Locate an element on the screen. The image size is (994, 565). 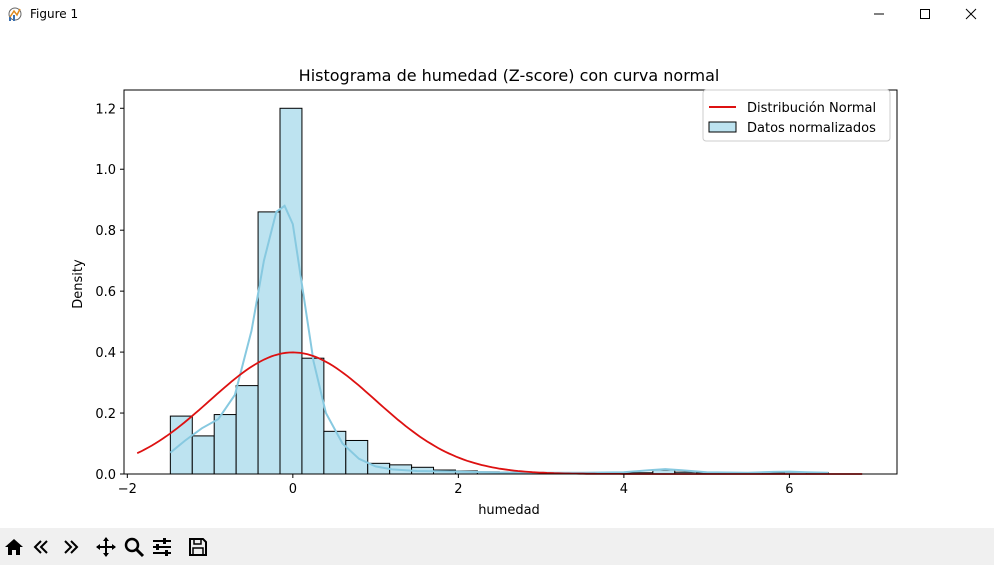
legend-hist-swatch is located at coordinates (722, 127).